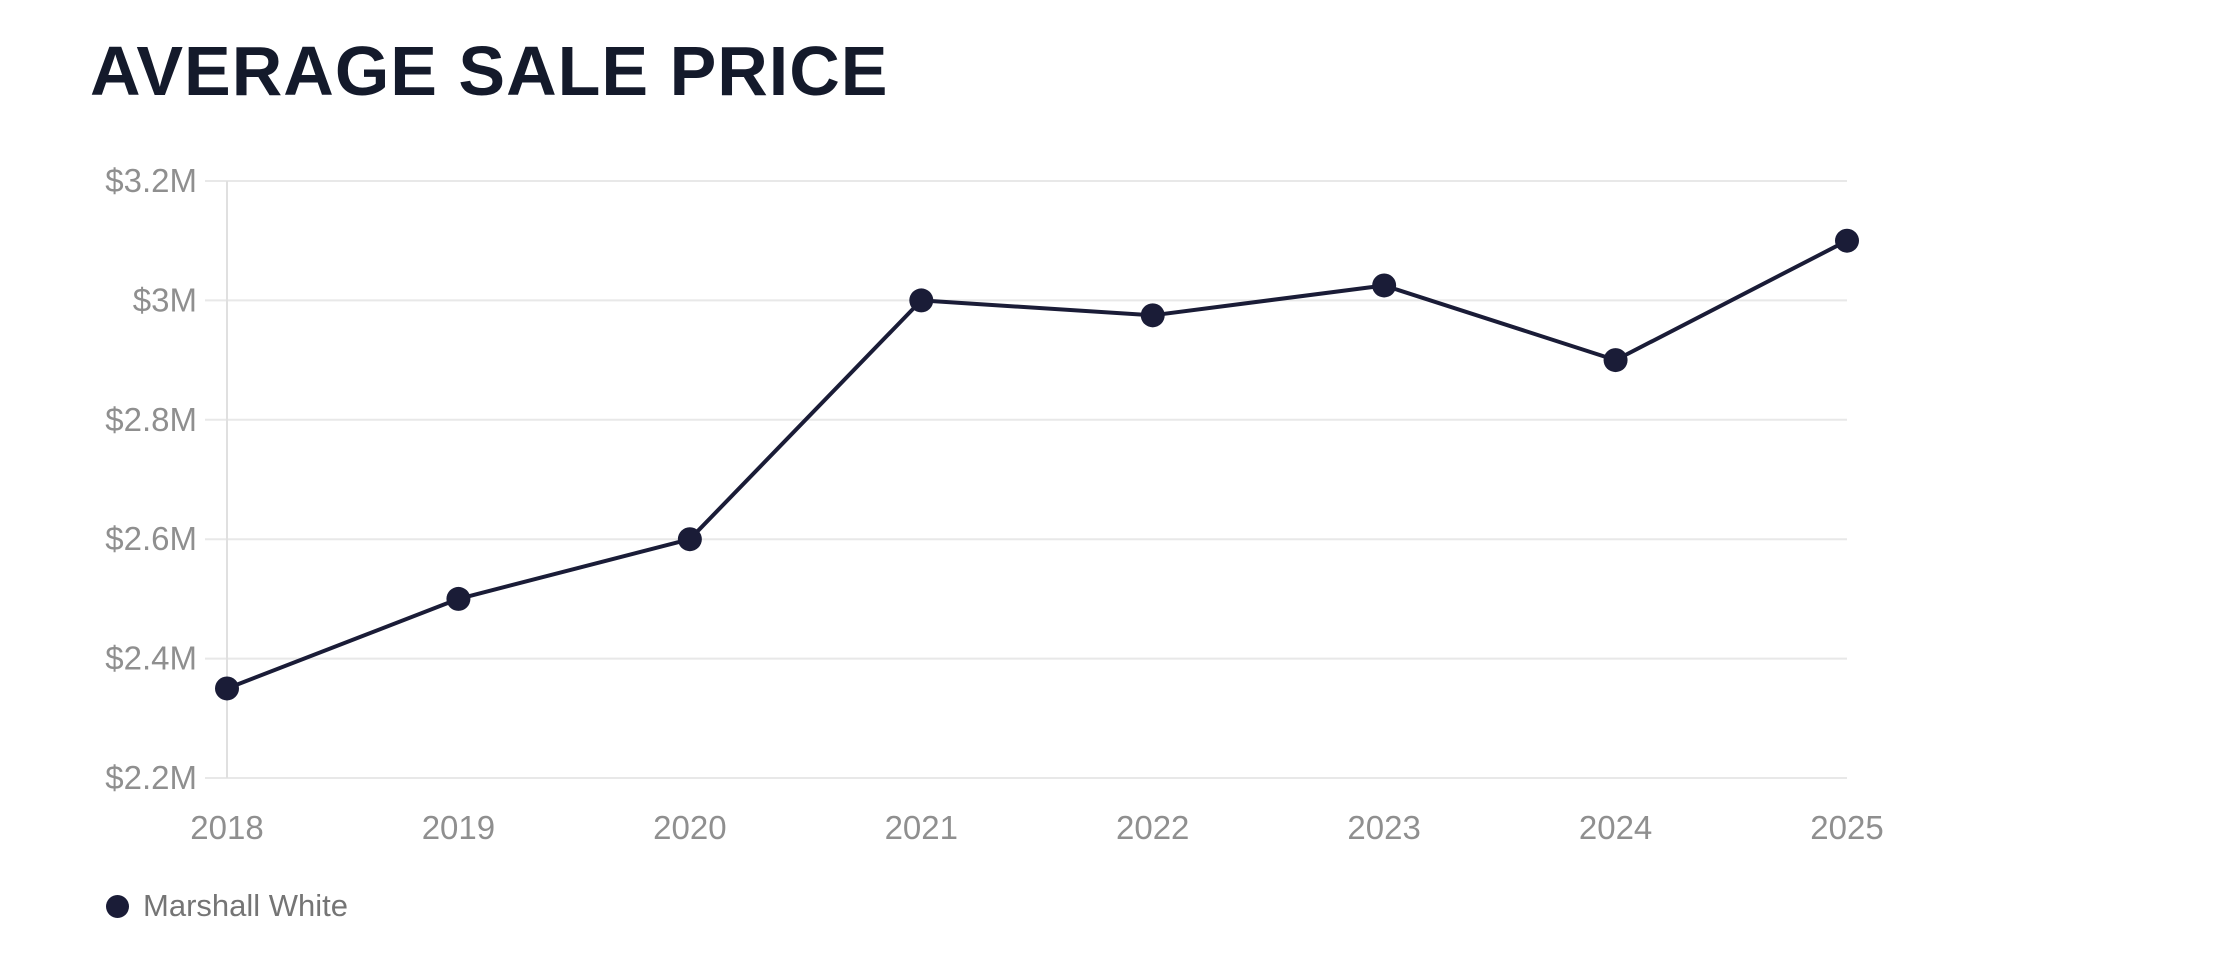 Image resolution: width=2213 pixels, height=961 pixels. What do you see at coordinates (117, 906) in the screenshot?
I see `legend-marker-icon` at bounding box center [117, 906].